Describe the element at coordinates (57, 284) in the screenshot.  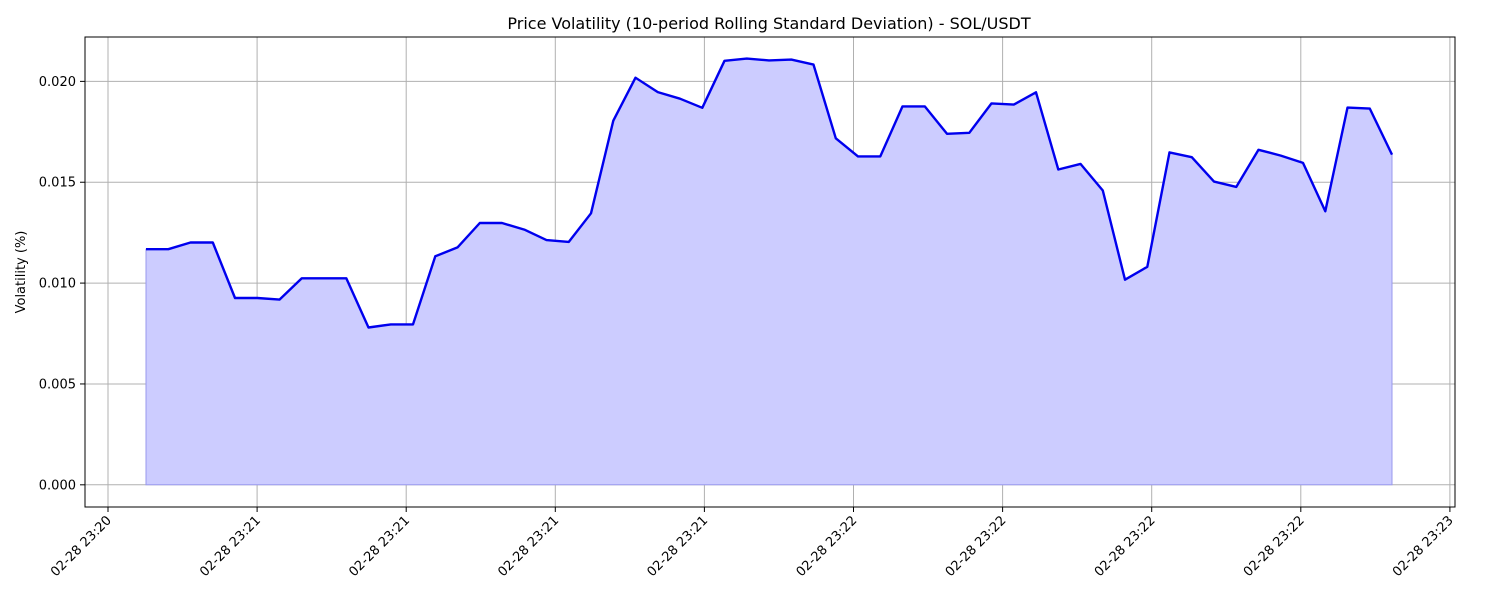
I see `y-tick-label: 0.010` at that location.